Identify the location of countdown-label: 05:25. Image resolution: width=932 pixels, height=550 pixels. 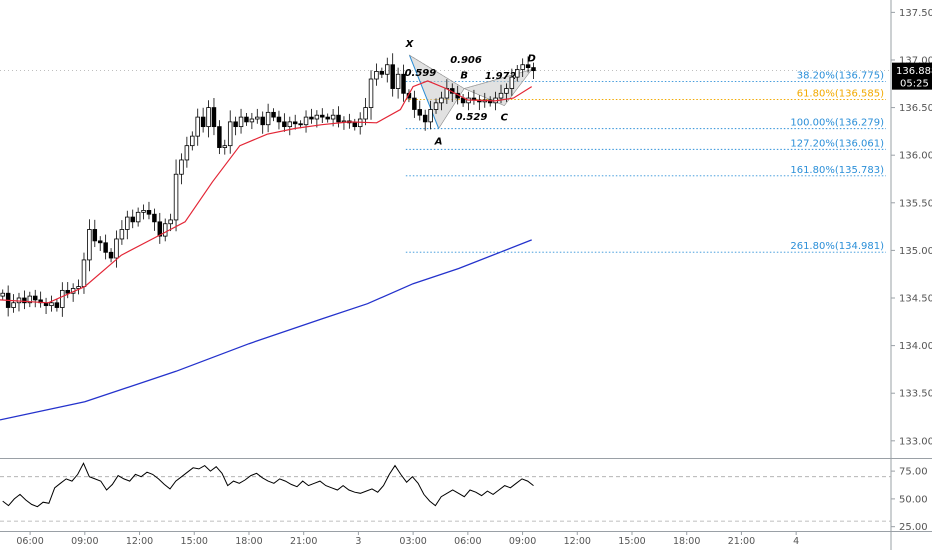
(914, 84).